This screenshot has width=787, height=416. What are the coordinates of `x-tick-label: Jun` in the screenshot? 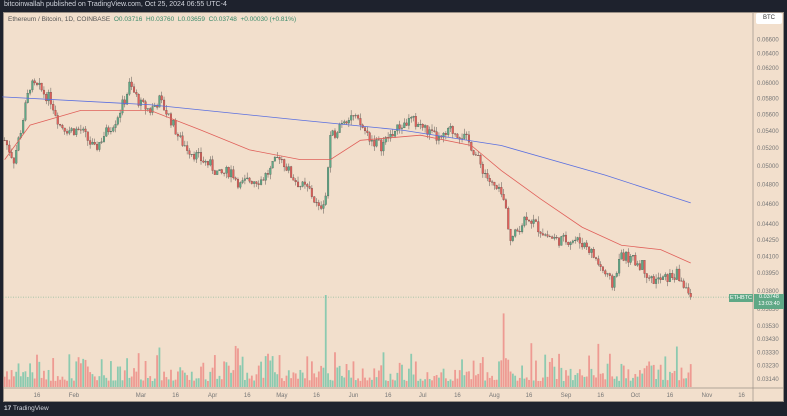 It's located at (354, 396).